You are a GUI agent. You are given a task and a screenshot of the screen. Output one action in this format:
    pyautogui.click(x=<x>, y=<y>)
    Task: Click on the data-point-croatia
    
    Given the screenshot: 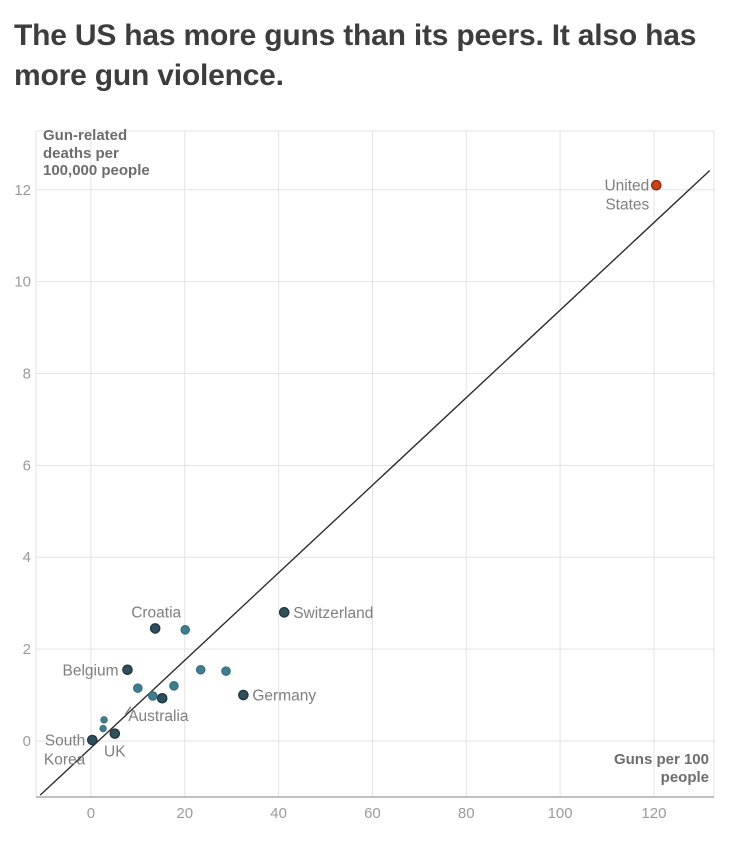 What is the action you would take?
    pyautogui.click(x=155, y=628)
    